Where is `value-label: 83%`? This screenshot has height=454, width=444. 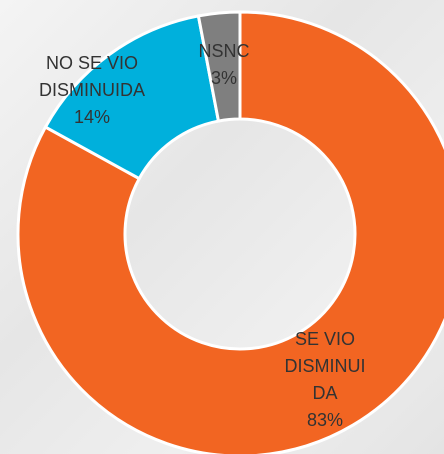 value-label: 83% is located at coordinates (325, 420).